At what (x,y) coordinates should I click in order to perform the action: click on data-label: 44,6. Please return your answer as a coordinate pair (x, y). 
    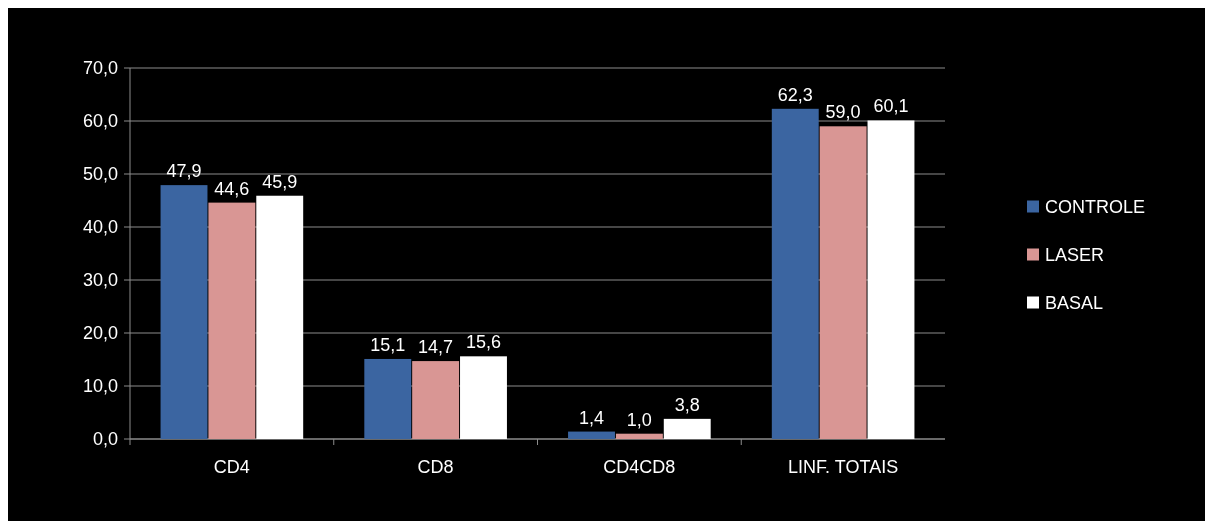
    Looking at the image, I should click on (232, 188).